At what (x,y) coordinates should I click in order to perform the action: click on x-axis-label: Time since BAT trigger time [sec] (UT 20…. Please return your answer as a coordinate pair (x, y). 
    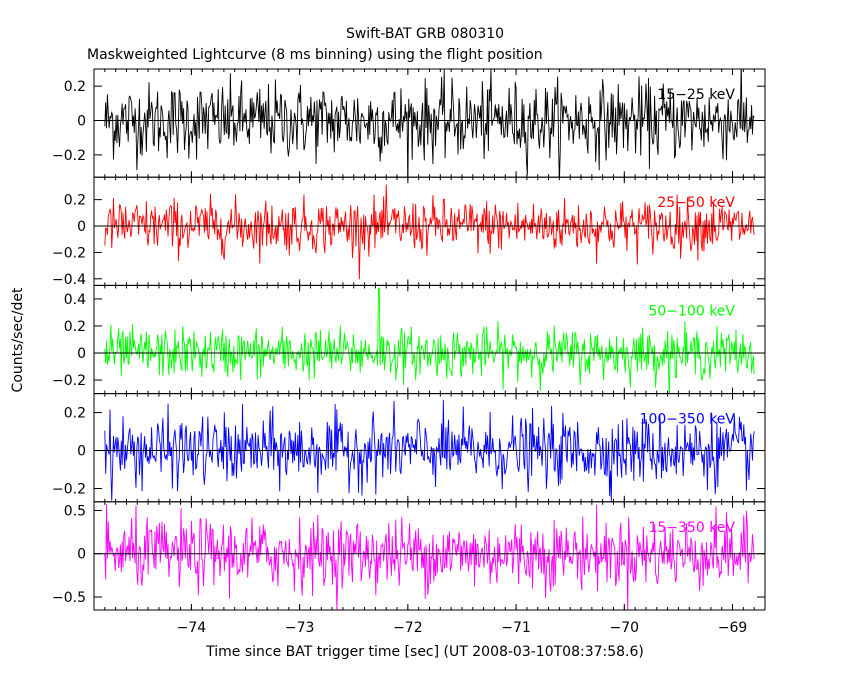
    Looking at the image, I should click on (424, 652).